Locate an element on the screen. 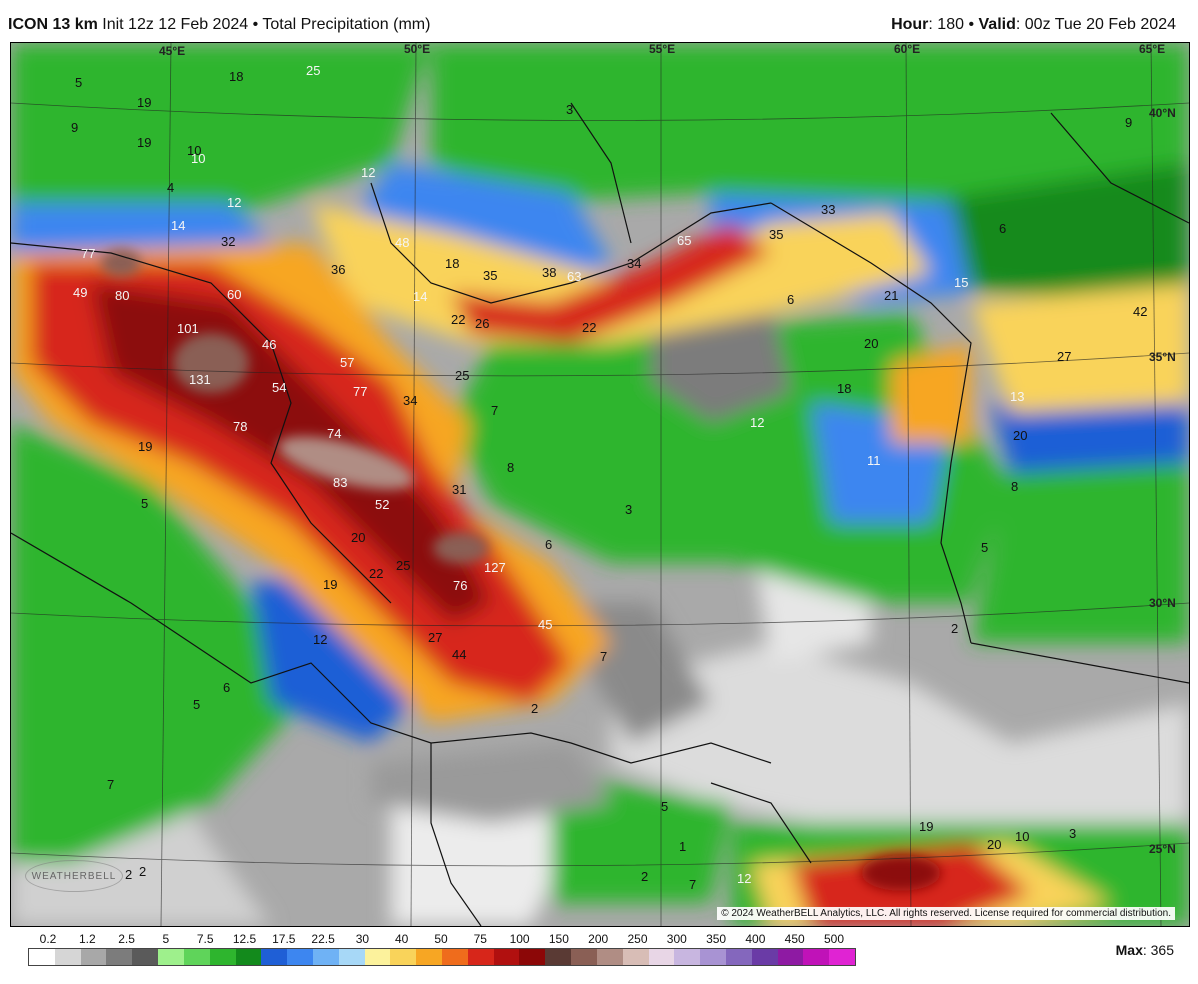 The width and height of the screenshot is (1198, 984). legend-tick-label: 2.5 is located at coordinates (126, 939).